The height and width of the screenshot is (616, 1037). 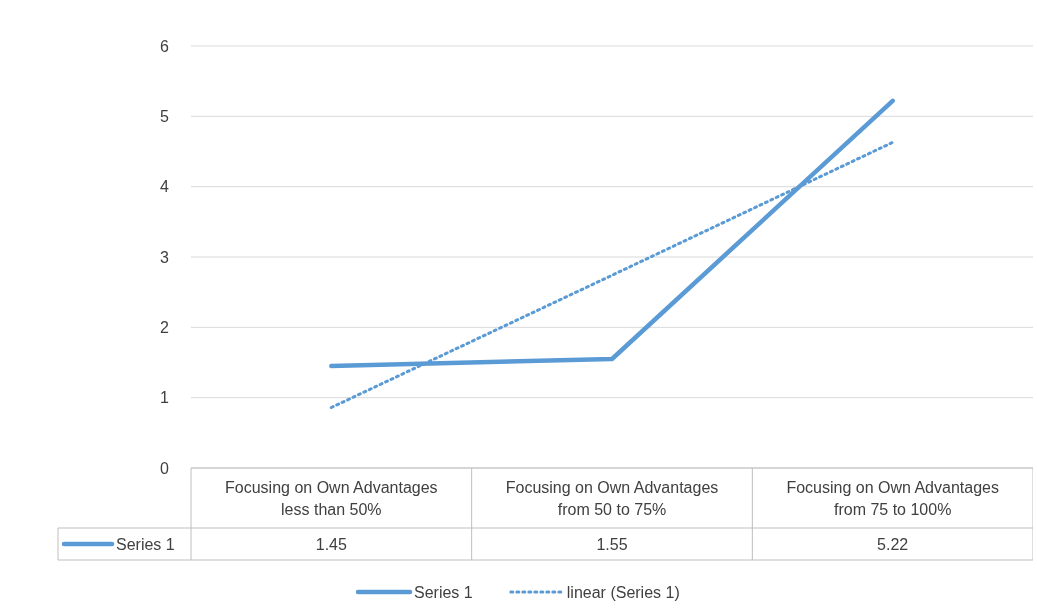 What do you see at coordinates (165, 116) in the screenshot?
I see `y-tick-label: 5` at bounding box center [165, 116].